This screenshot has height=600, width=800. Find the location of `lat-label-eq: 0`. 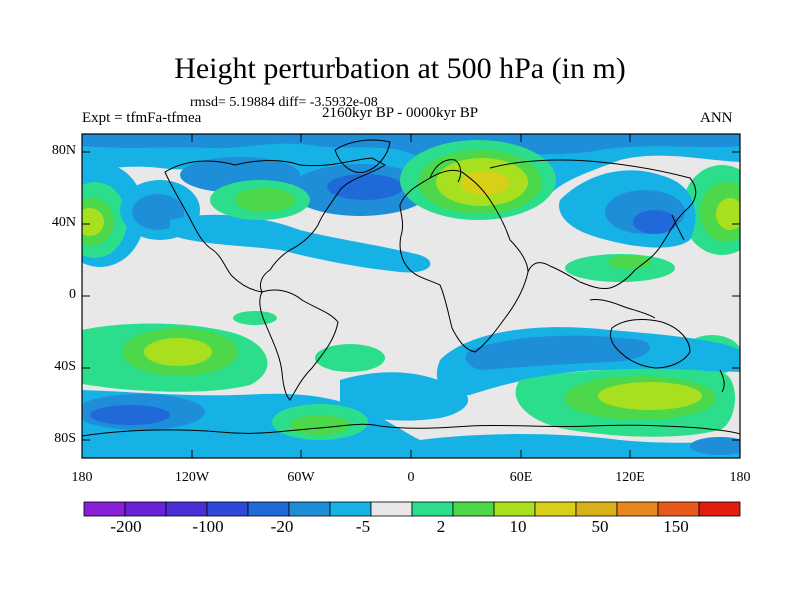

lat-label-eq: 0 is located at coordinates (72, 294).